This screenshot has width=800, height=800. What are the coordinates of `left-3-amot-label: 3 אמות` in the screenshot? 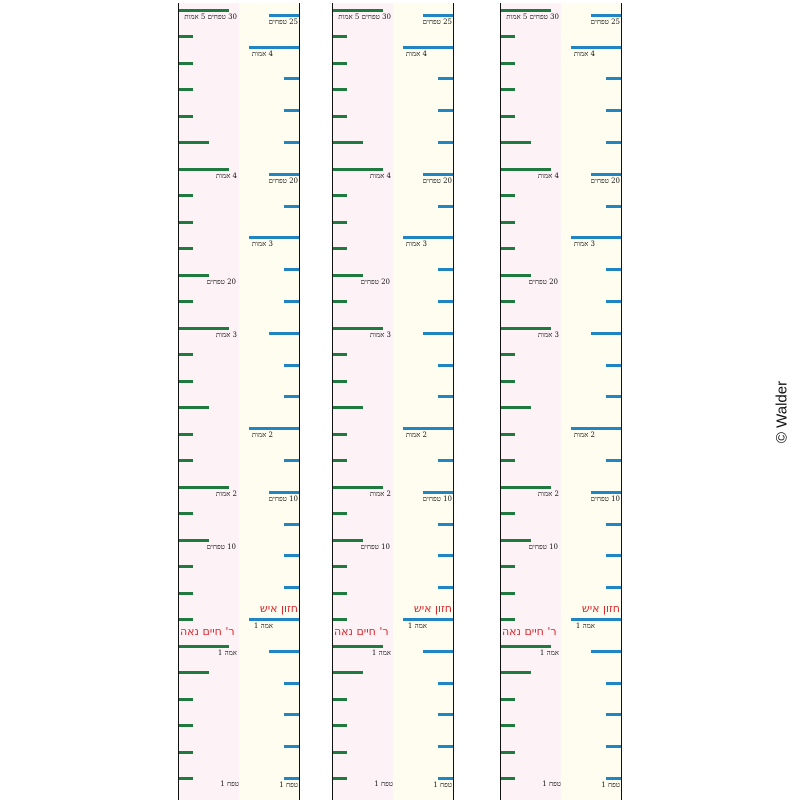 It's located at (226, 334).